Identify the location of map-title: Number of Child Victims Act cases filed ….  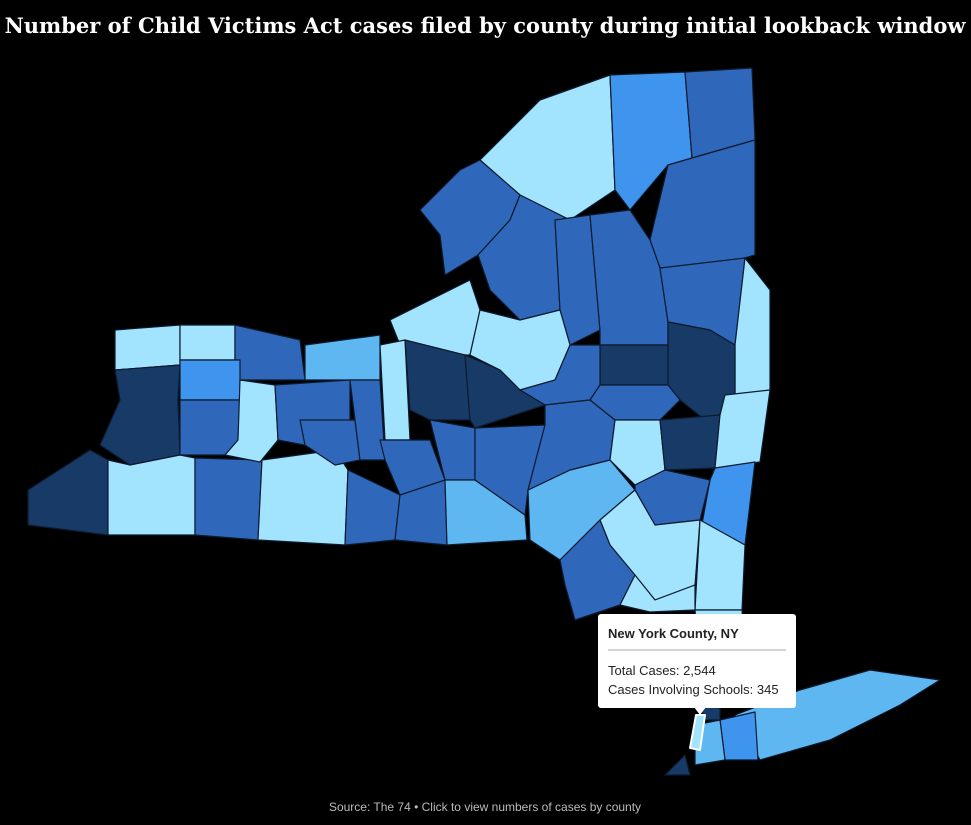
(486, 25).